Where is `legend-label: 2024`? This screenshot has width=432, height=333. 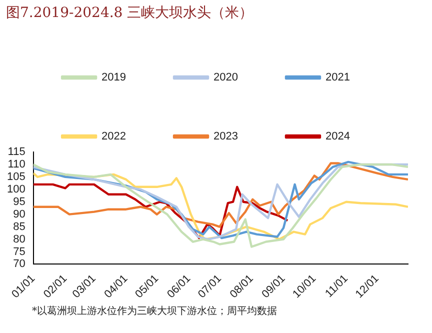
legend-label: 2024 is located at coordinates (337, 136).